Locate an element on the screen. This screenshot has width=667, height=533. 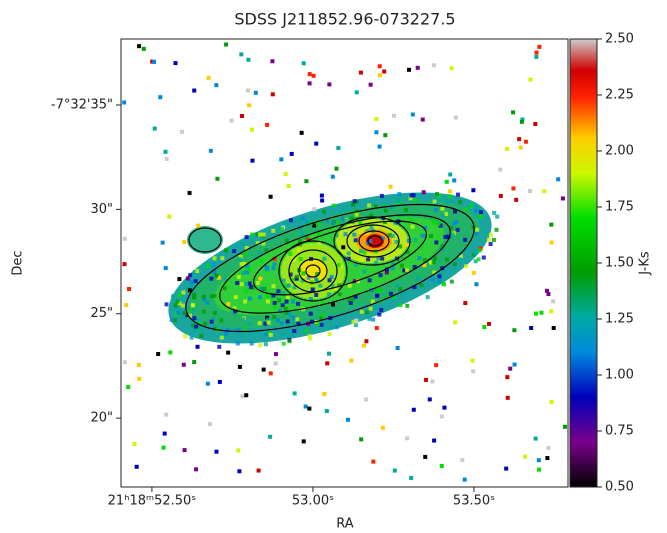
contours is located at coordinates (330, 268).